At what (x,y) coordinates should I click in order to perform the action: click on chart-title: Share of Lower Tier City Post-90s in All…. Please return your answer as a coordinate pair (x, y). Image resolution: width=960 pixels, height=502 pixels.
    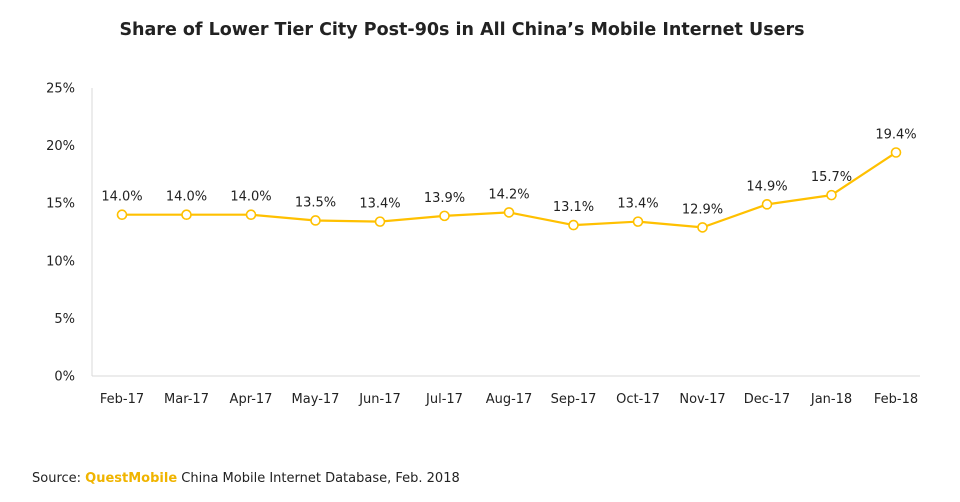
    Looking at the image, I should click on (462, 30).